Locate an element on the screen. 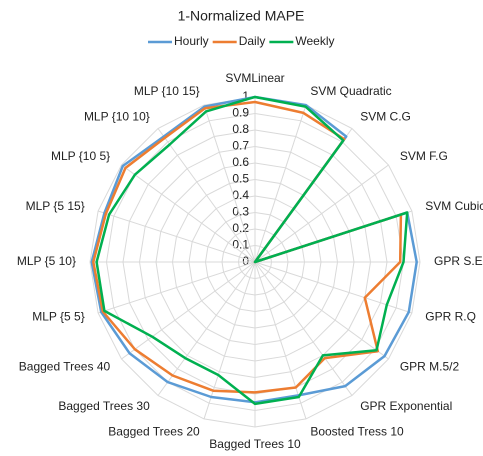  category-label: Bagged Trees 40 is located at coordinates (65, 366).